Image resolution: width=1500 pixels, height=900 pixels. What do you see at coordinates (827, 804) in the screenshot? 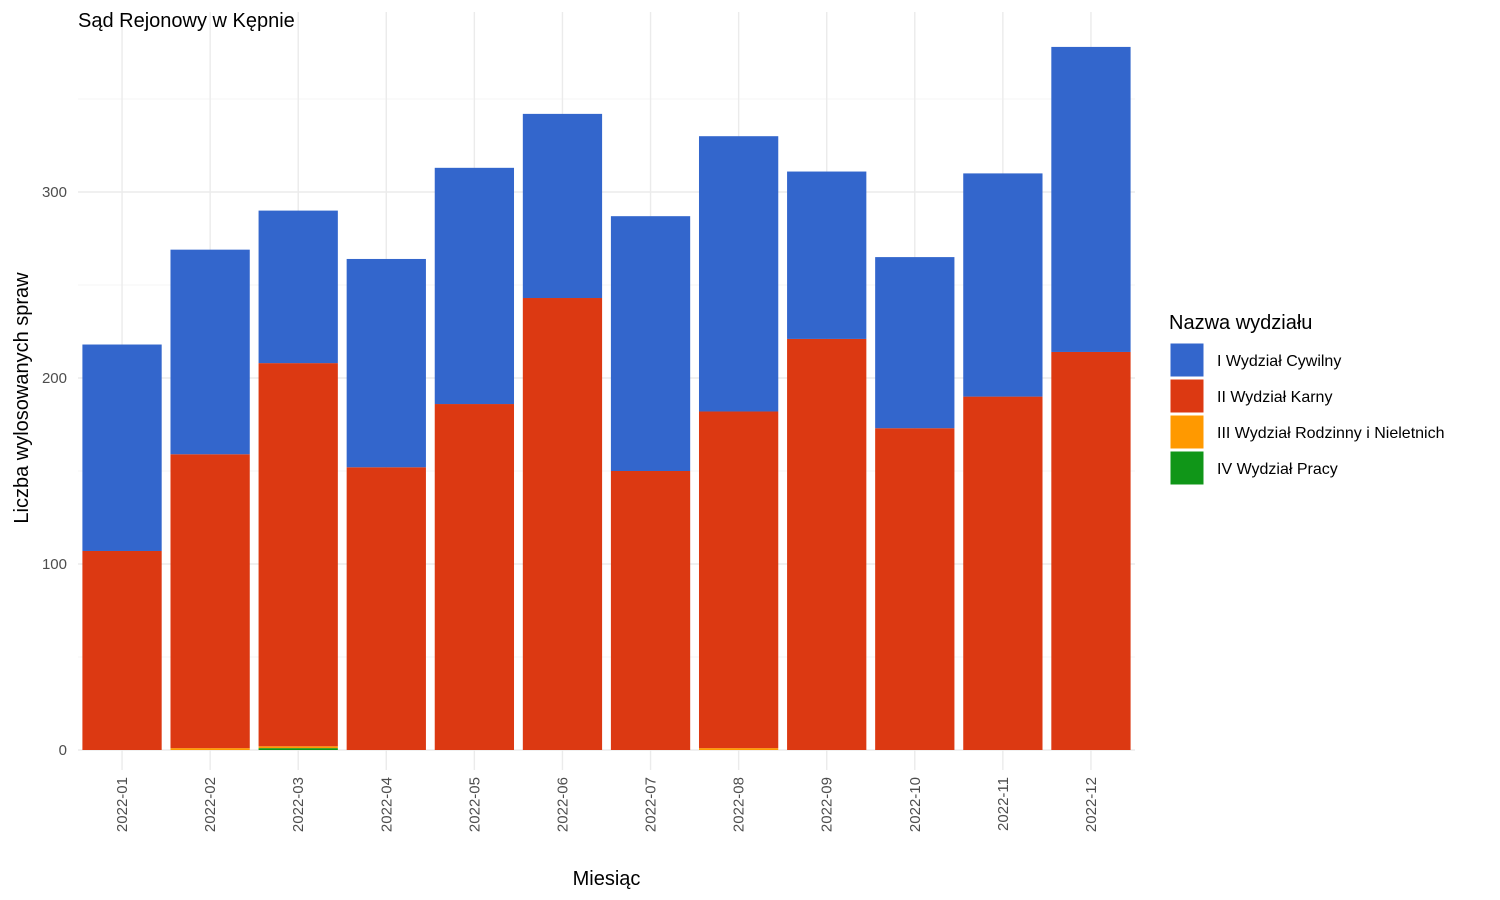
I see `x-tick-label: 2022-09` at bounding box center [827, 804].